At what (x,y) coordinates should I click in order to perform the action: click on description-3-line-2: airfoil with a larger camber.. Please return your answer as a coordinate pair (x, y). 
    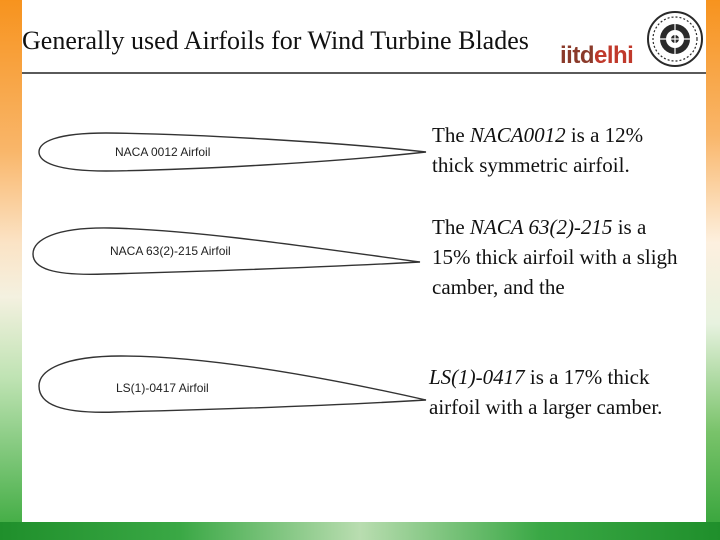
    Looking at the image, I should click on (546, 407).